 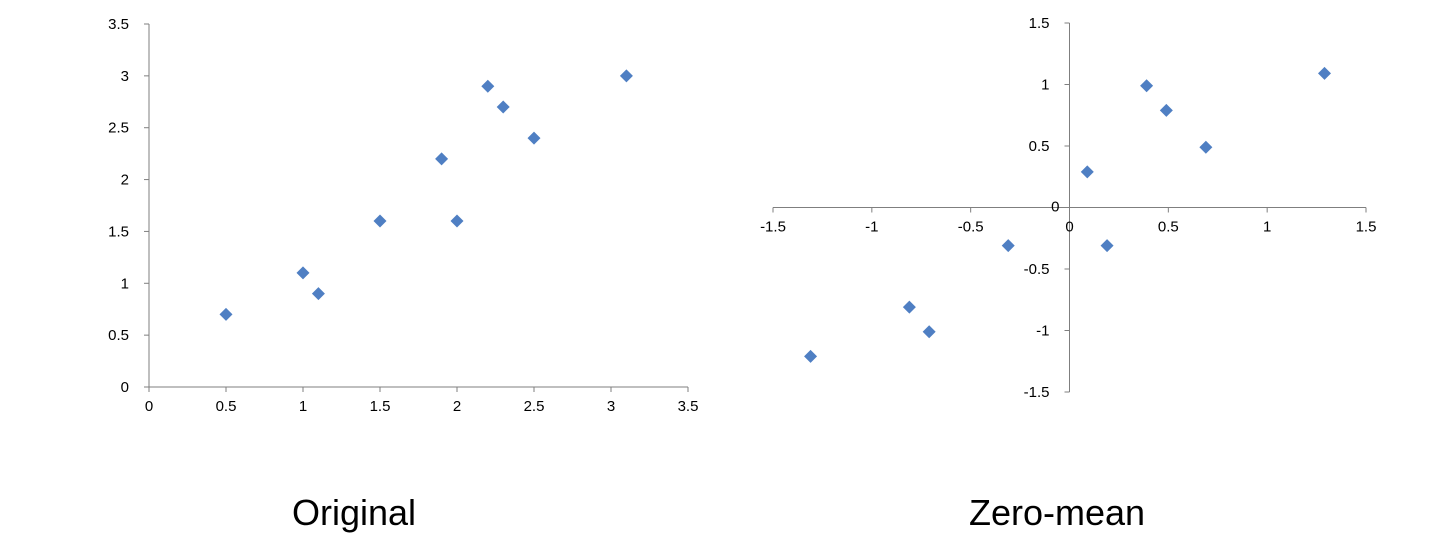 I want to click on zero-mean-caption: Zero-mean, so click(x=1057, y=512).